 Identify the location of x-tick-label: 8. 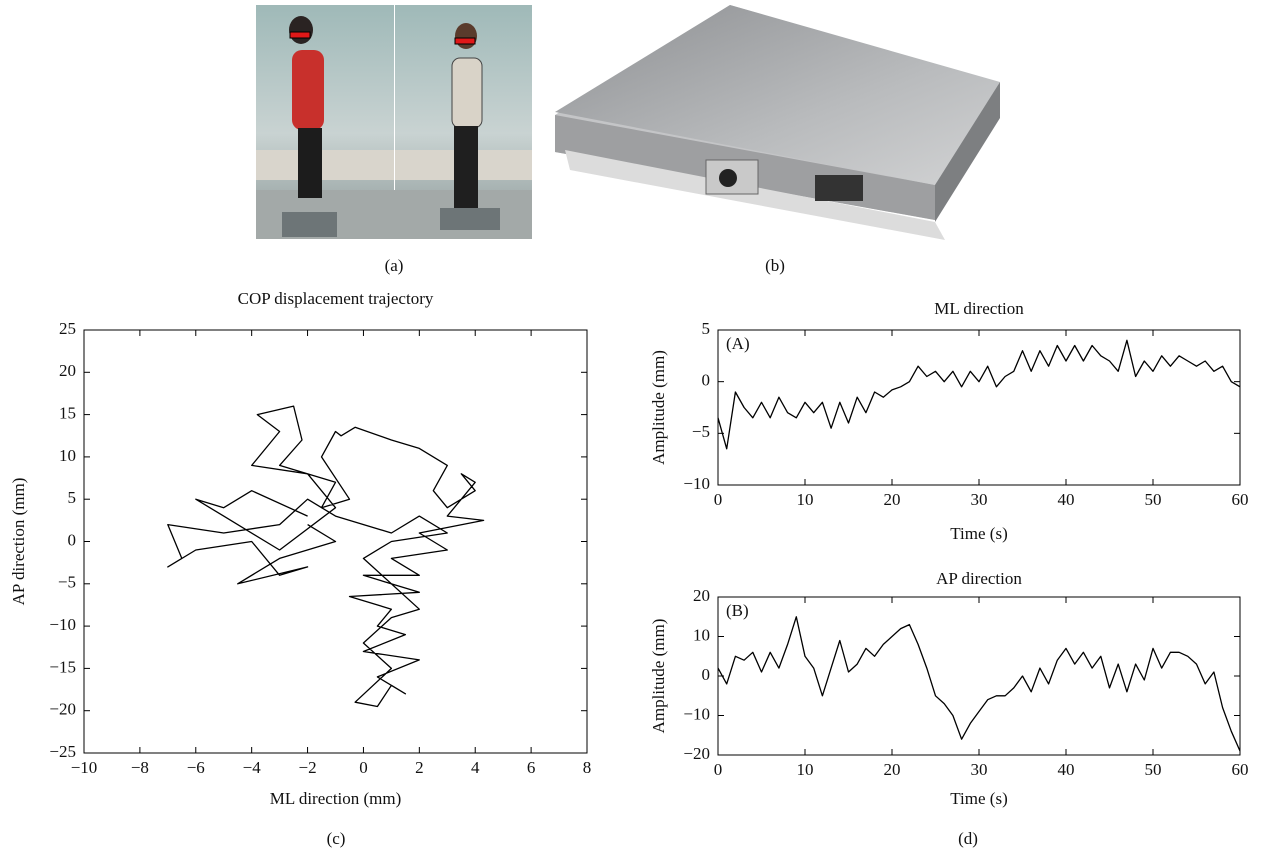
(587, 767).